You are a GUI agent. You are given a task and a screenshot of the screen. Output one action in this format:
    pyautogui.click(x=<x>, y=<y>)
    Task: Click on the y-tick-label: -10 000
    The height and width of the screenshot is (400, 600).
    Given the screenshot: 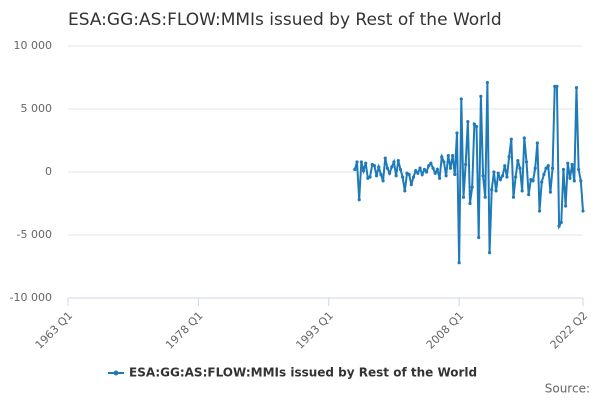 What is the action you would take?
    pyautogui.click(x=31, y=297)
    